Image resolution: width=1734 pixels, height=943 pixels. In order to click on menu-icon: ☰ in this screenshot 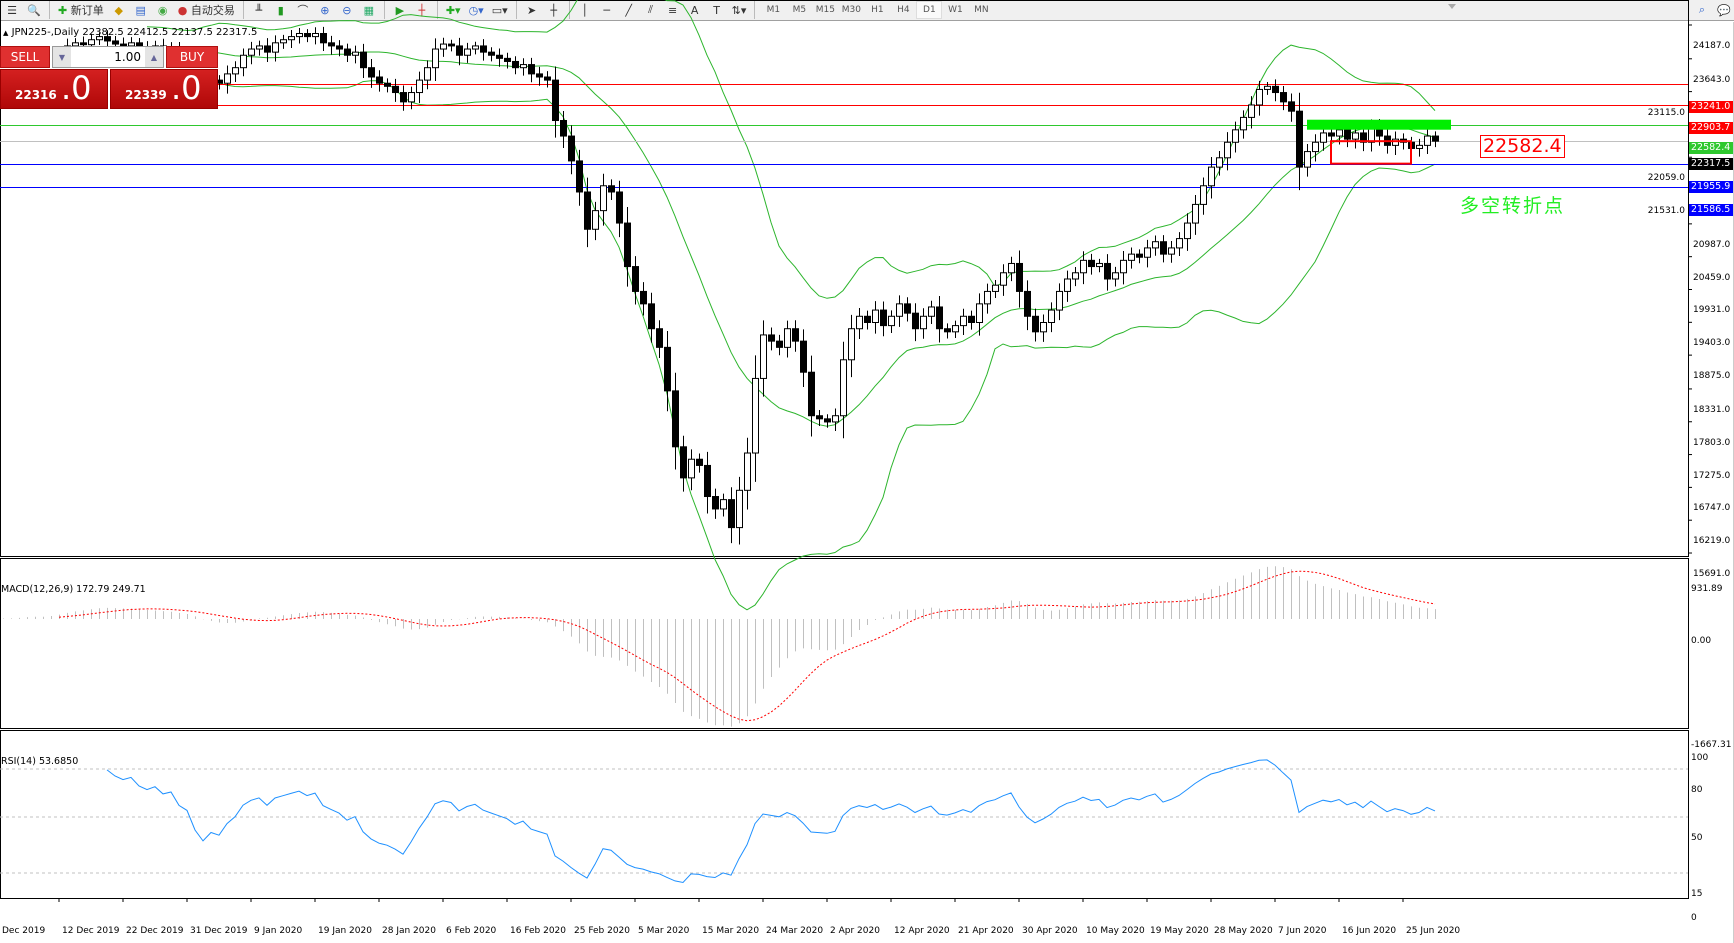, I will do `click(12, 10)`.